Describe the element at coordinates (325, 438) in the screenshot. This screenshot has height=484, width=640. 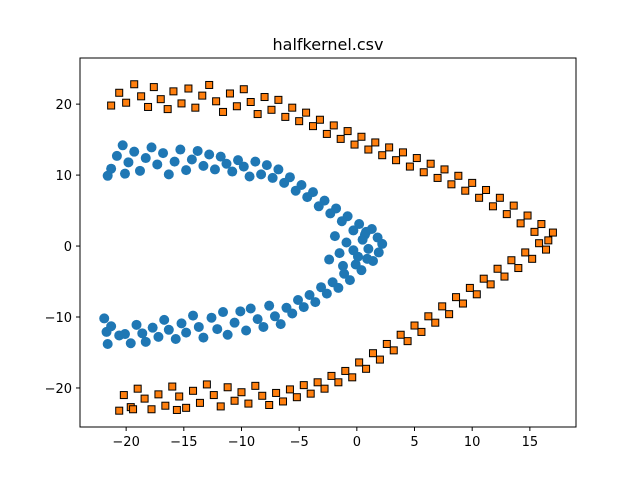
I see `x-axis: −20 −15 −10 −5 0 5 10 15` at that location.